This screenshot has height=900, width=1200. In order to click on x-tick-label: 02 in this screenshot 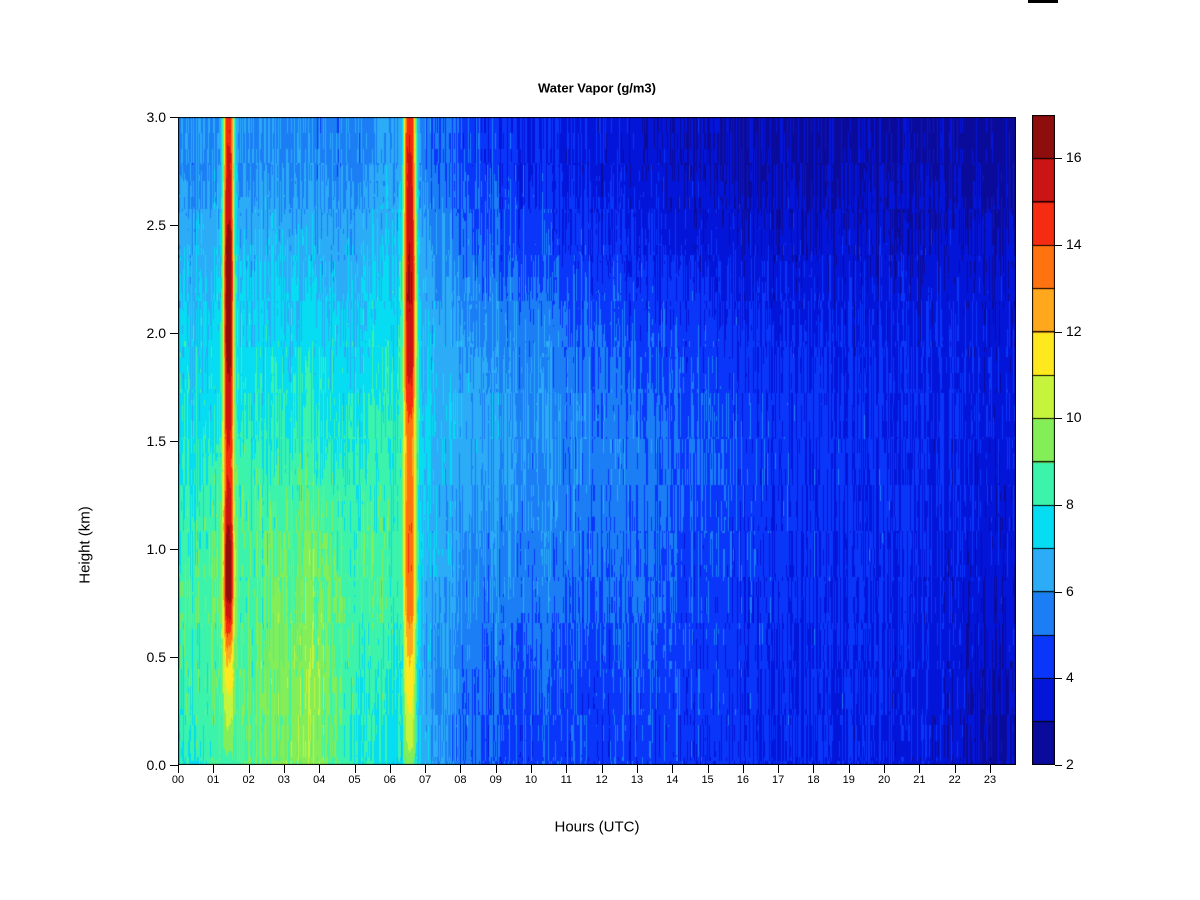, I will do `click(248, 780)`.